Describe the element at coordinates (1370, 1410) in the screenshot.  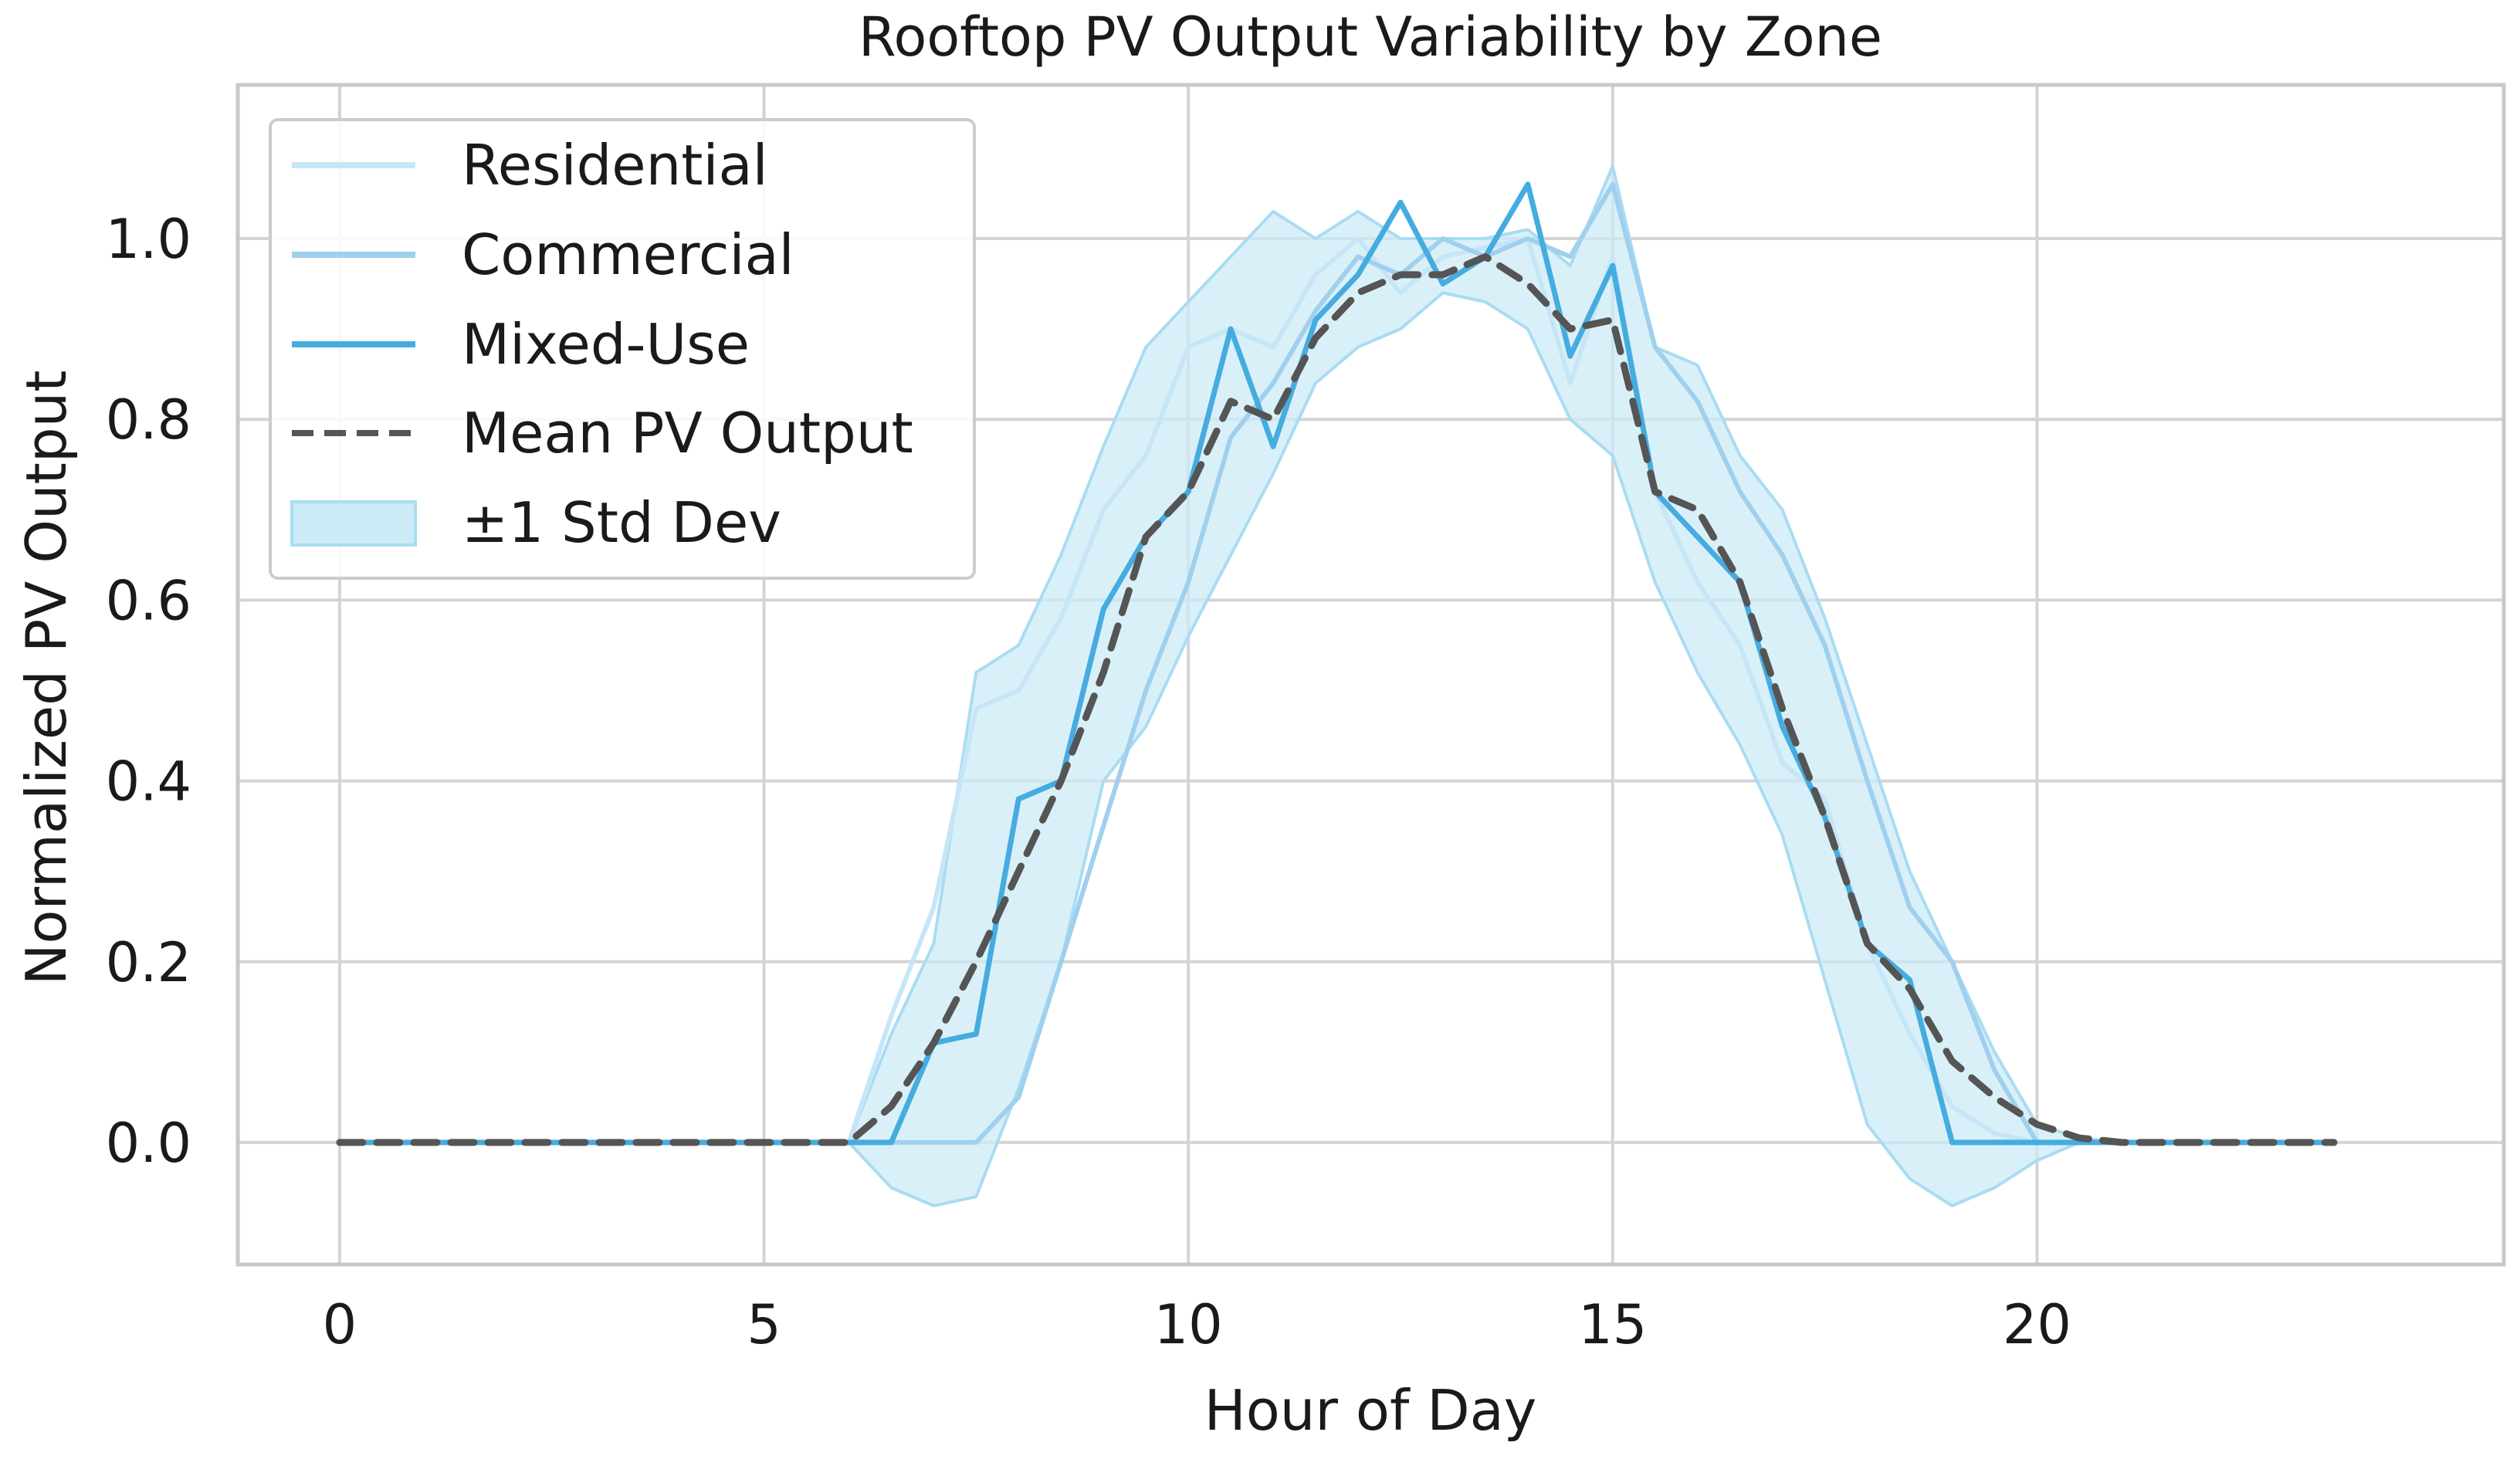
I see `x-axis-label: Hour of Day` at that location.